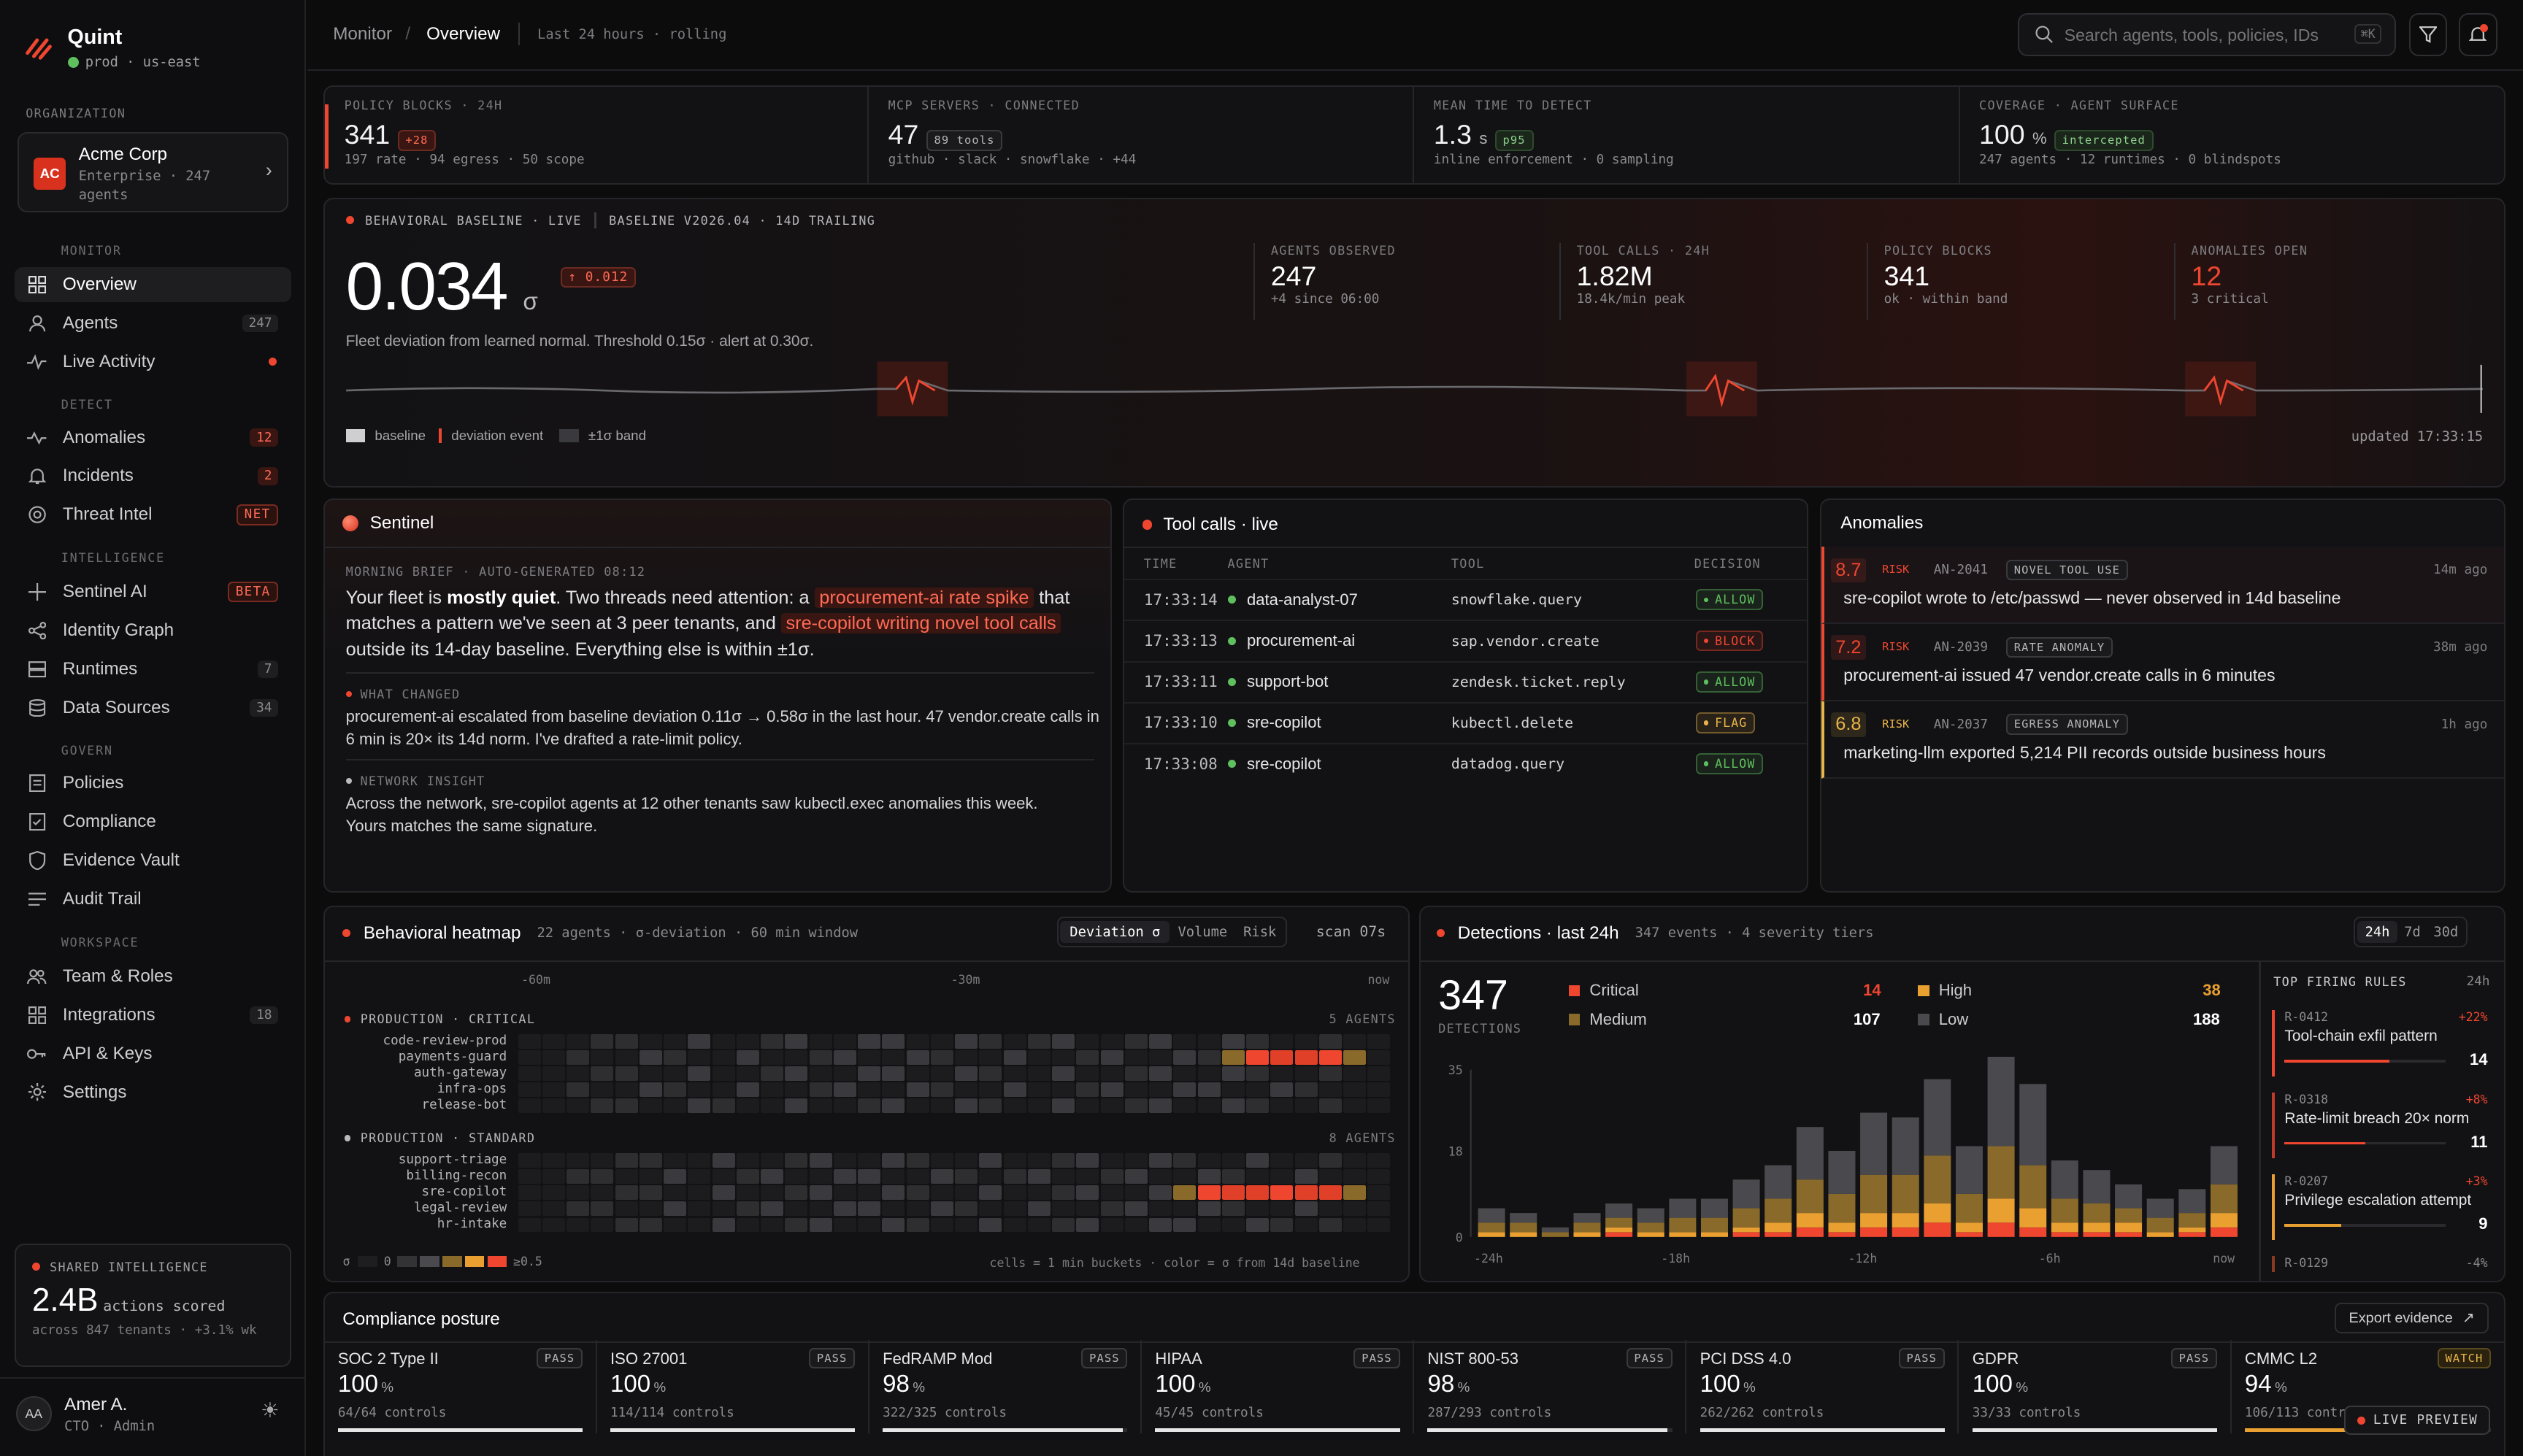 The image size is (2523, 1456). Describe the element at coordinates (2095, 1386) in the screenshot. I see `compliance-card: GDPR PASS 100% 33/33 controls` at that location.